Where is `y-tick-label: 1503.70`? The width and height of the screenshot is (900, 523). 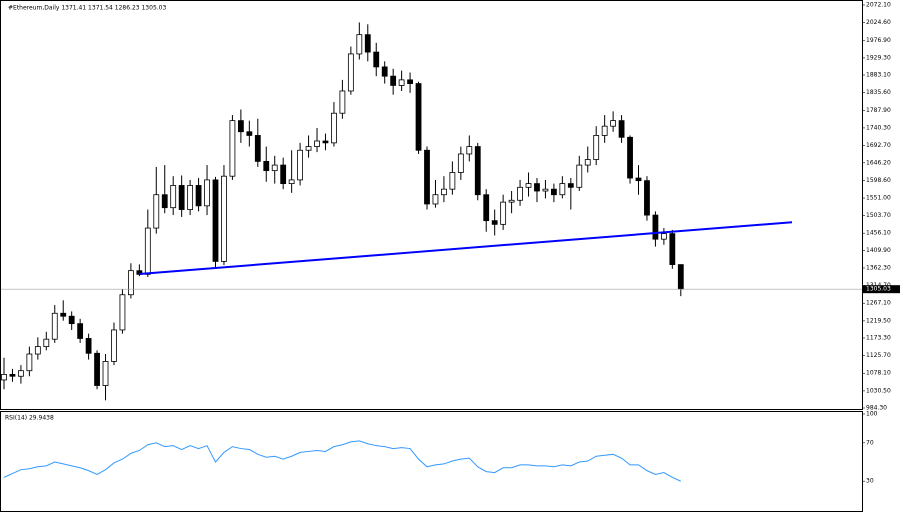
y-tick-label: 1503.70 is located at coordinates (878, 215).